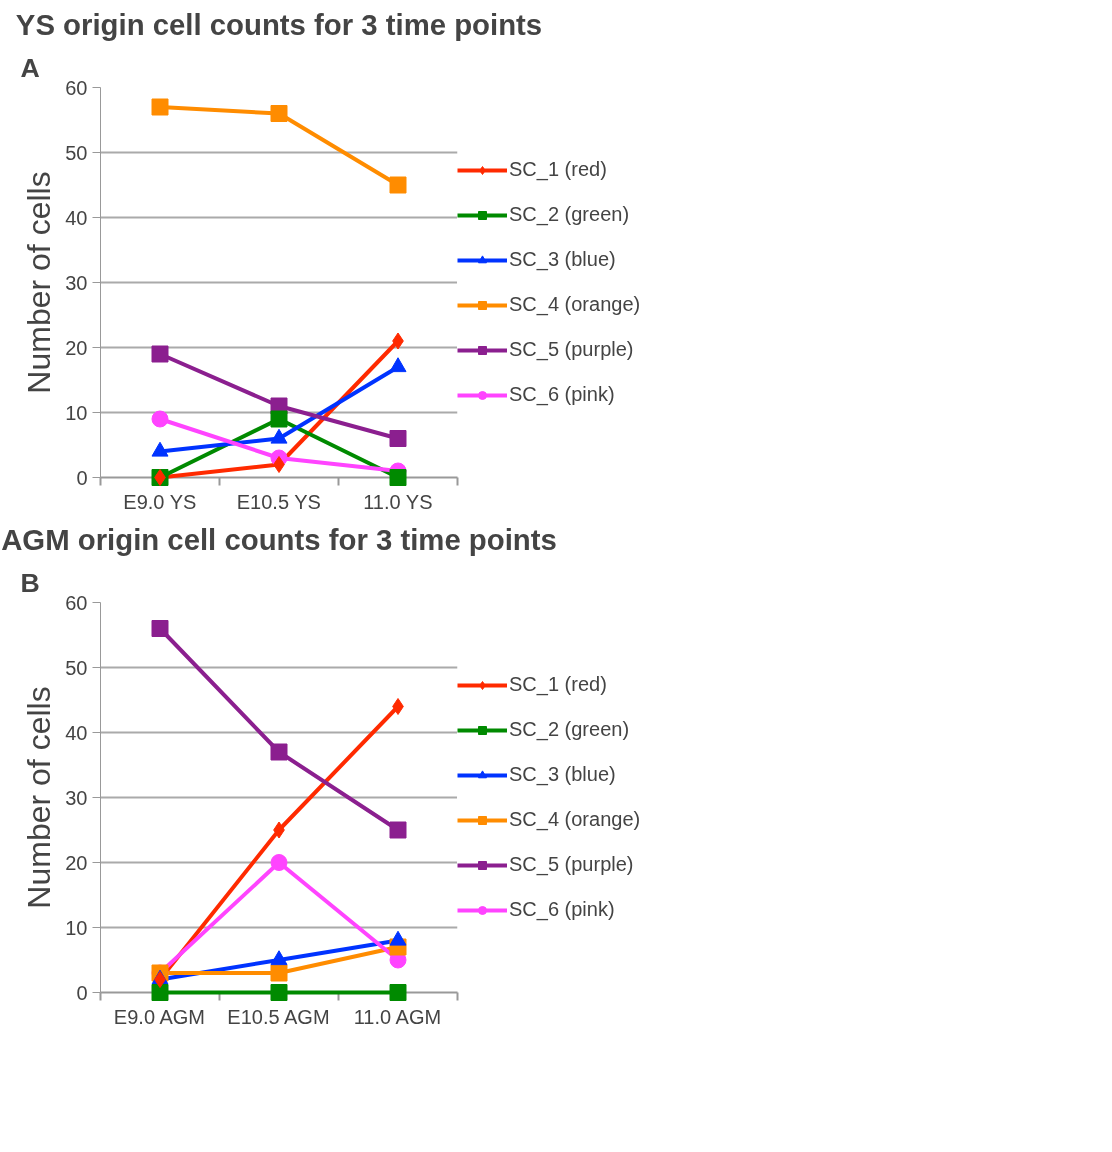 Image resolution: width=1112 pixels, height=1152 pixels. Describe the element at coordinates (279, 24) in the screenshot. I see `chart-title: YS origin cell counts for 3 time points` at that location.